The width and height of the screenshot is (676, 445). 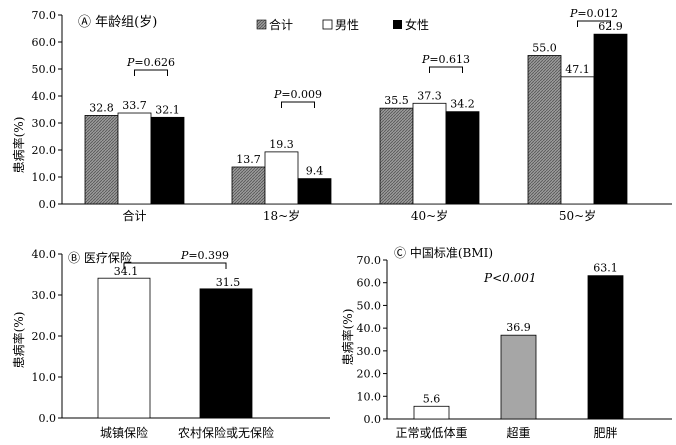 I want to click on data-label: 31.5, so click(x=228, y=282).